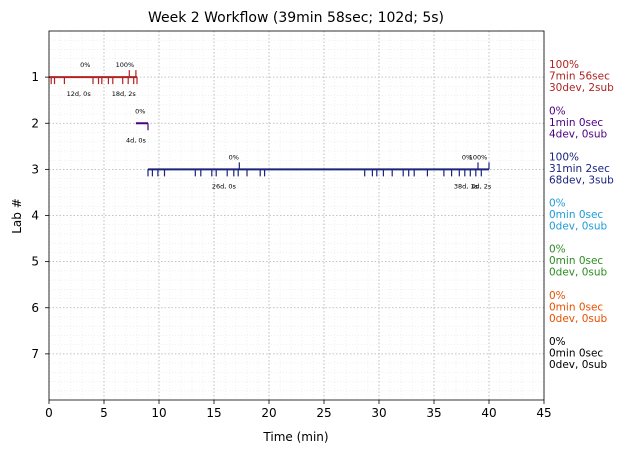  Describe the element at coordinates (298, 410) in the screenshot. I see `x-axis: 0 5 10 15 20 25 30 35 40 45` at that location.